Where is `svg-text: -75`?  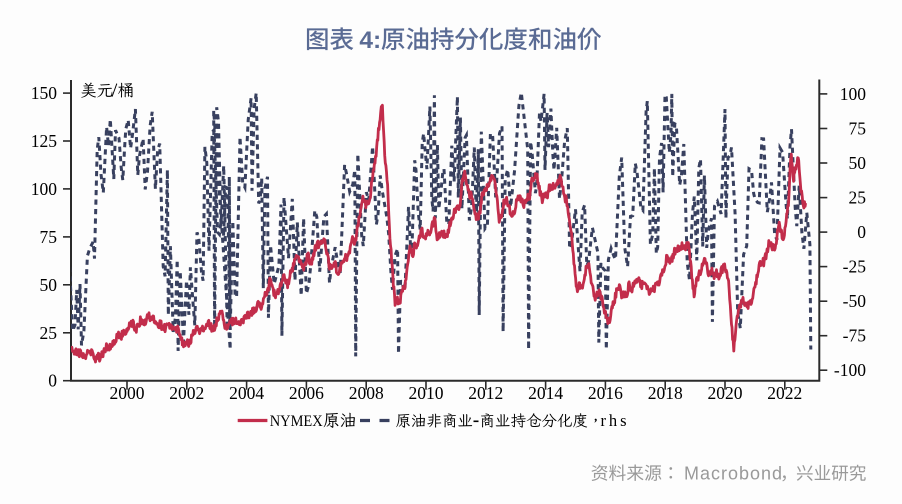
svg-text: -75 is located at coordinates (855, 336).